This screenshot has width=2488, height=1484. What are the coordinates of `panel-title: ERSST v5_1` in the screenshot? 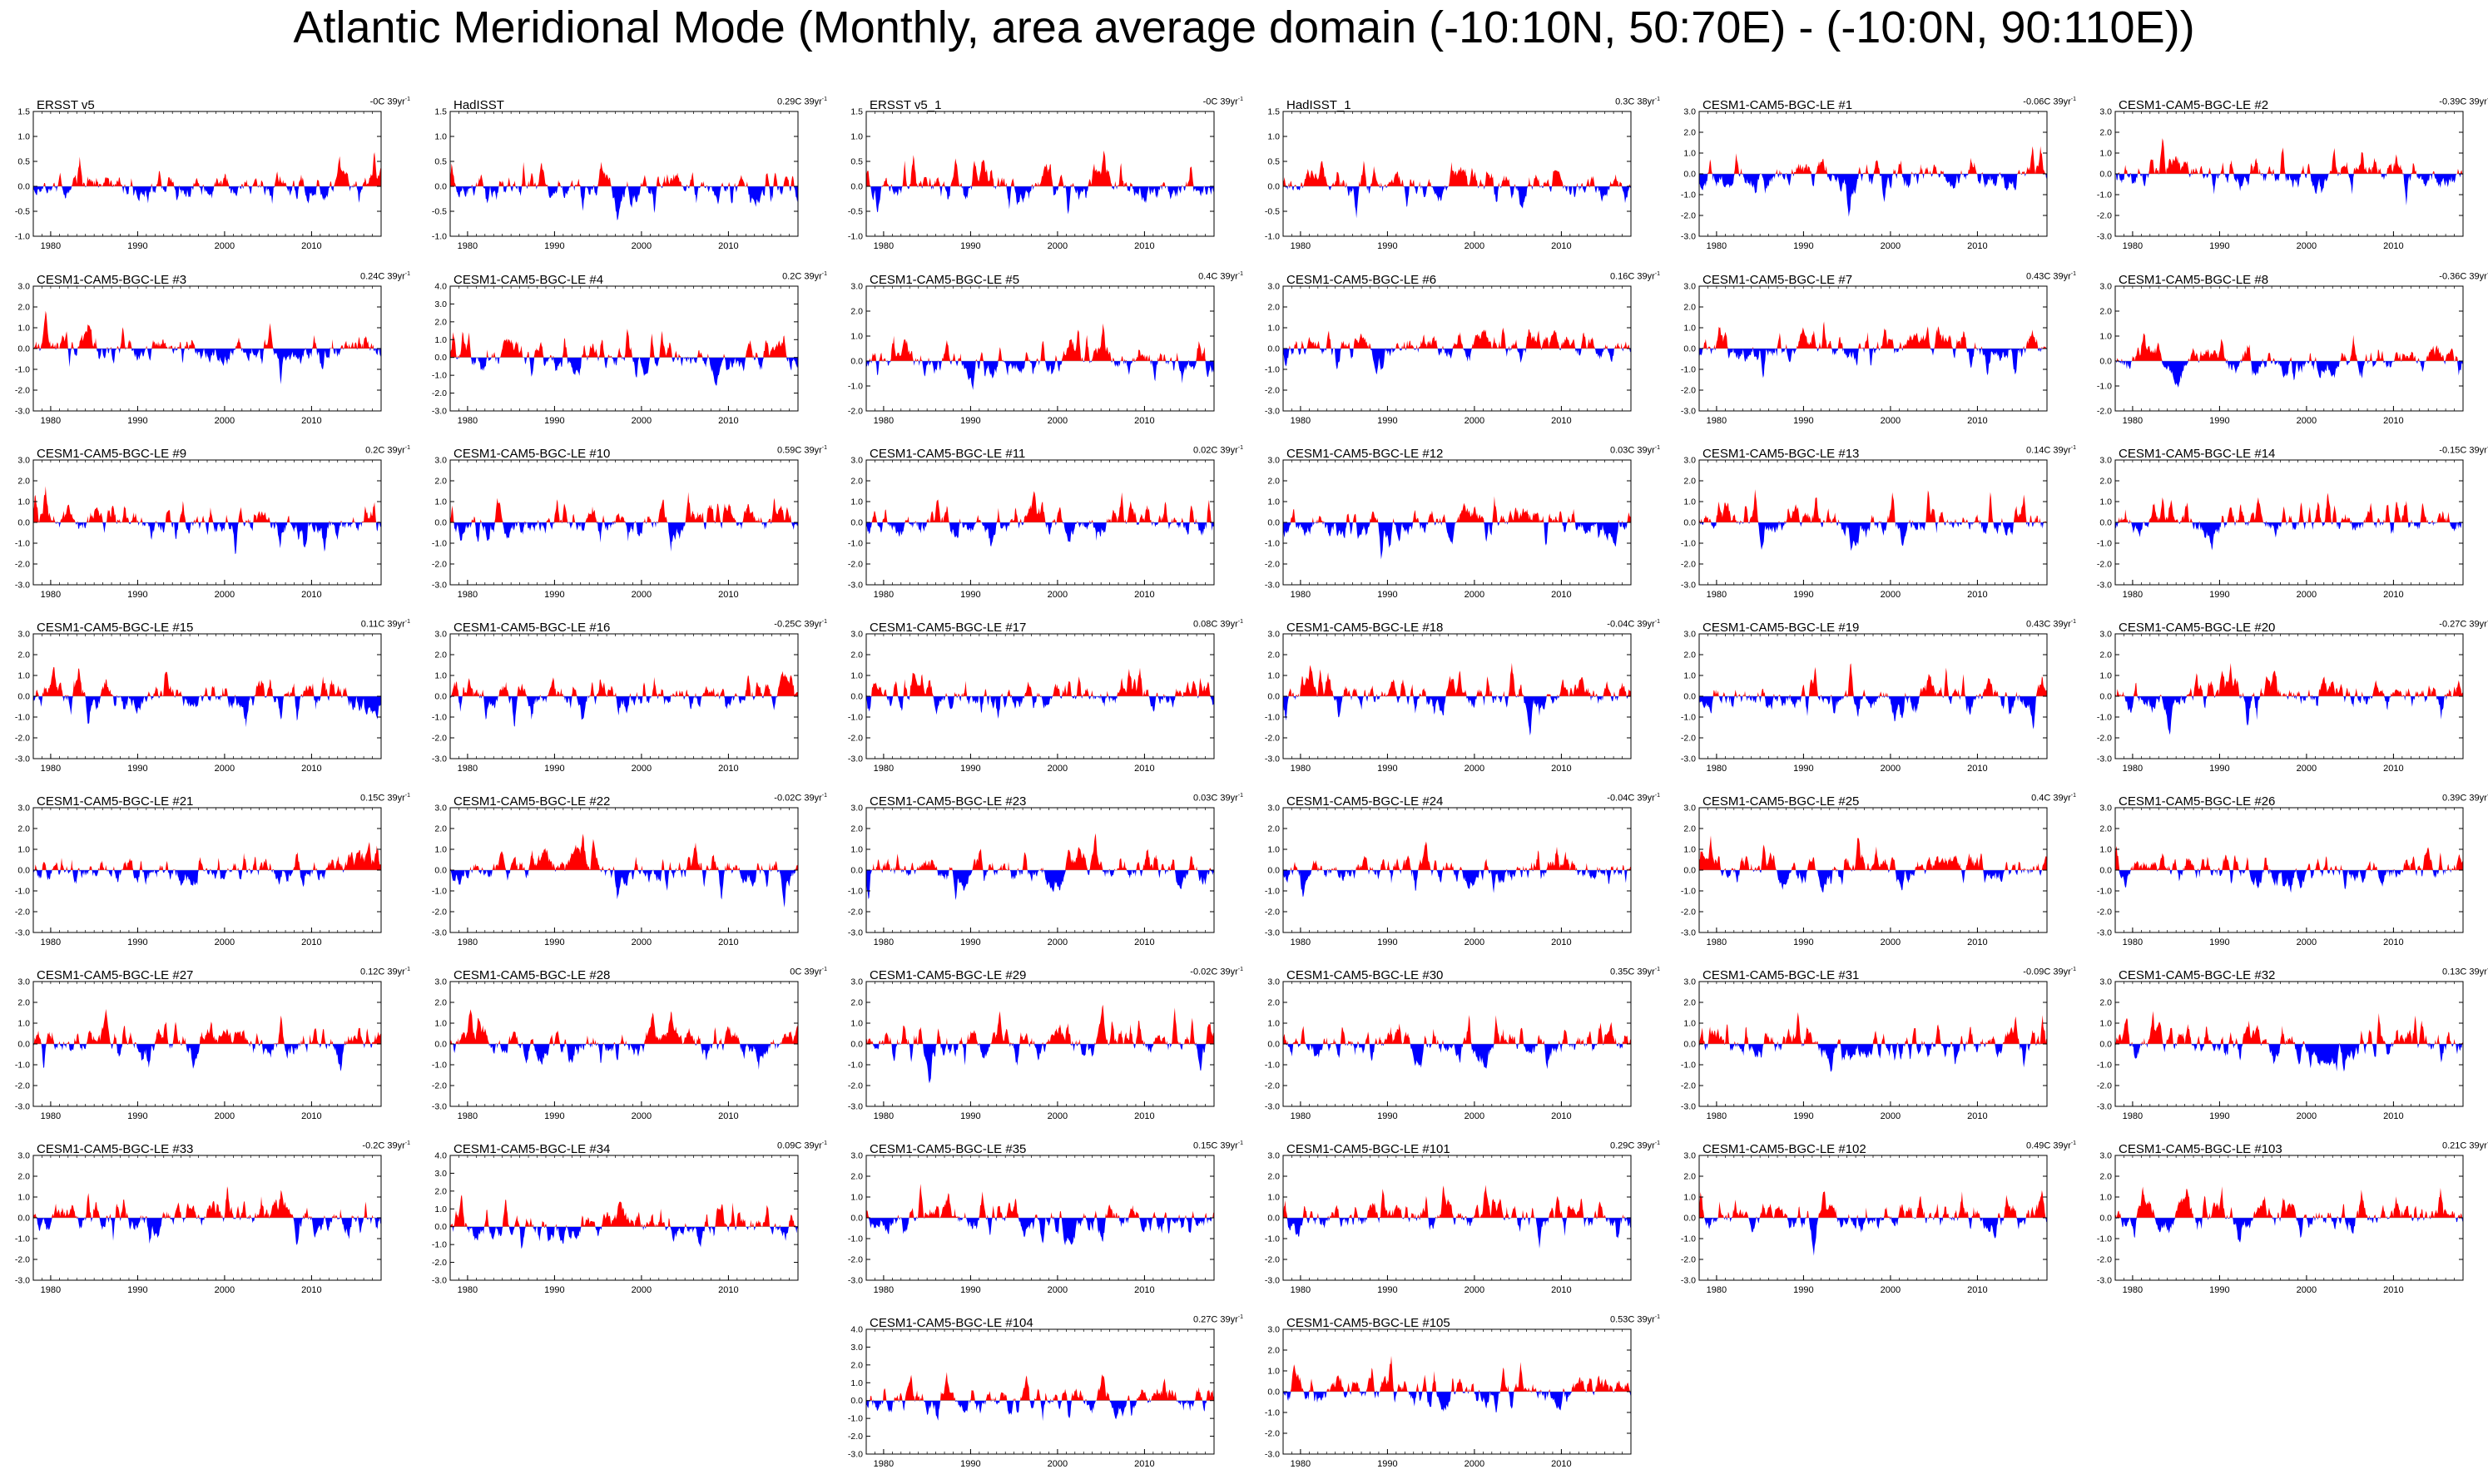 It's located at (906, 105).